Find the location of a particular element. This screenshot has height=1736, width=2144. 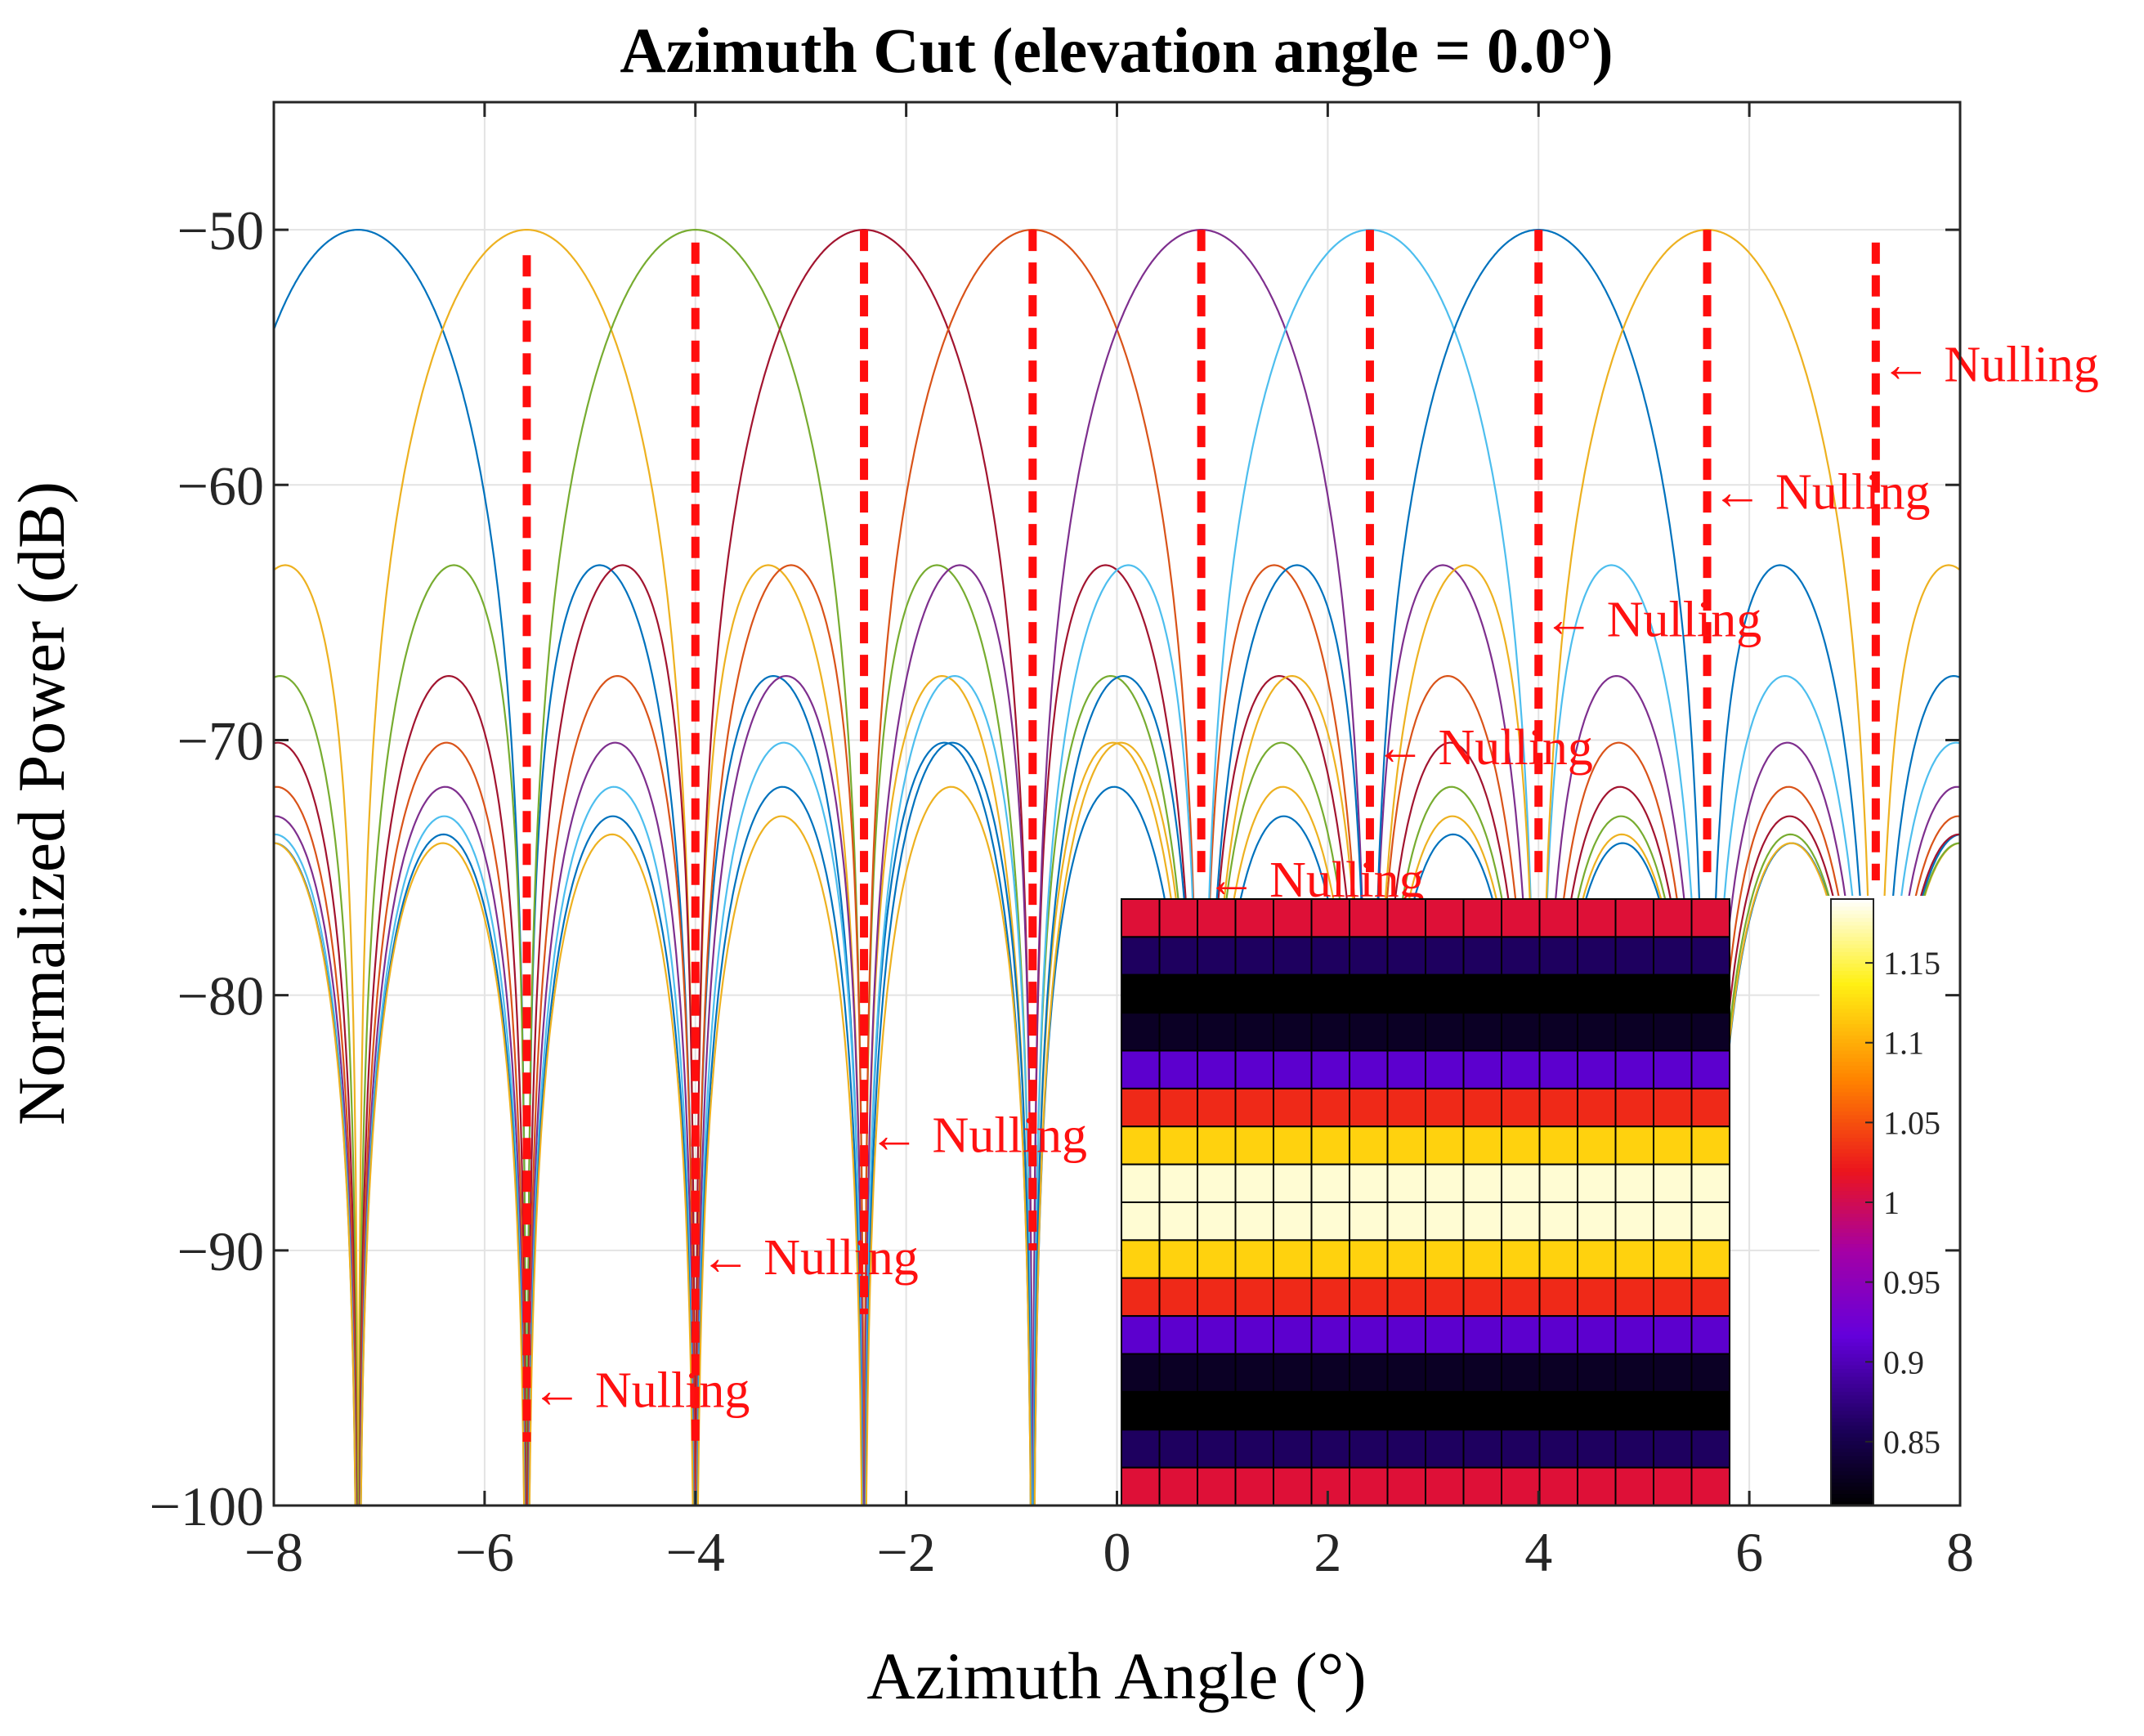

nulling-annotation-1: ← Nulling is located at coordinates (809, 1258).